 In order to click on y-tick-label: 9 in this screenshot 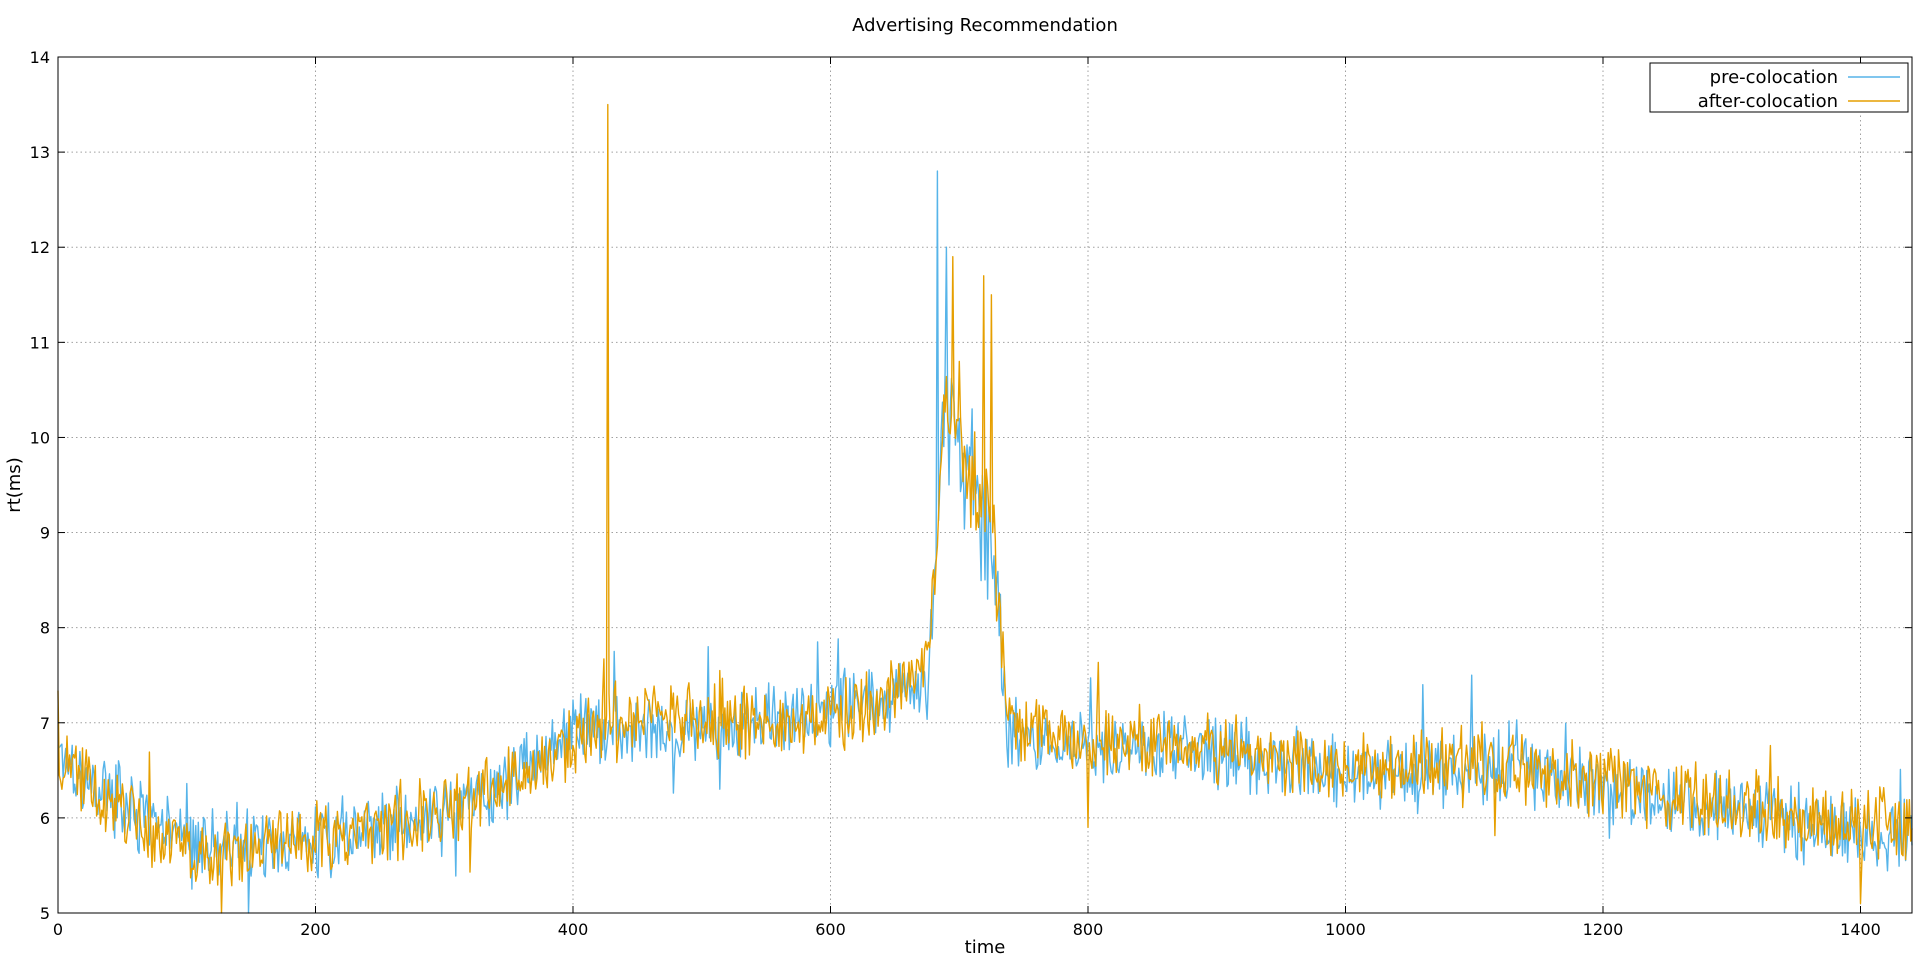, I will do `click(45, 533)`.